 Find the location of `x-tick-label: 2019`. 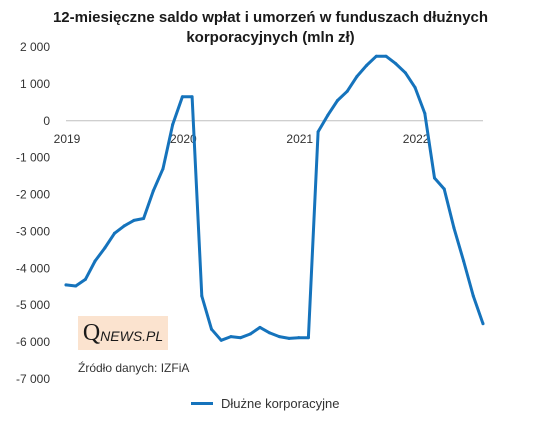

x-tick-label: 2019 is located at coordinates (67, 139).